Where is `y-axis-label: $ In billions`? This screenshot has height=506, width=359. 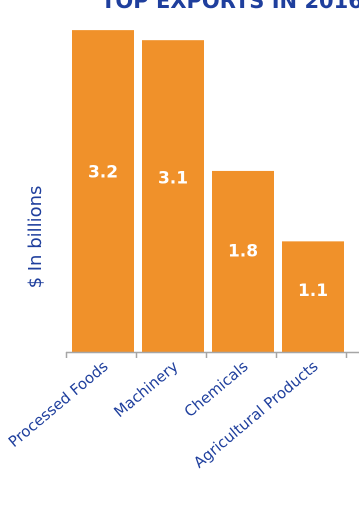 y-axis-label: $ In billions is located at coordinates (35, 237).